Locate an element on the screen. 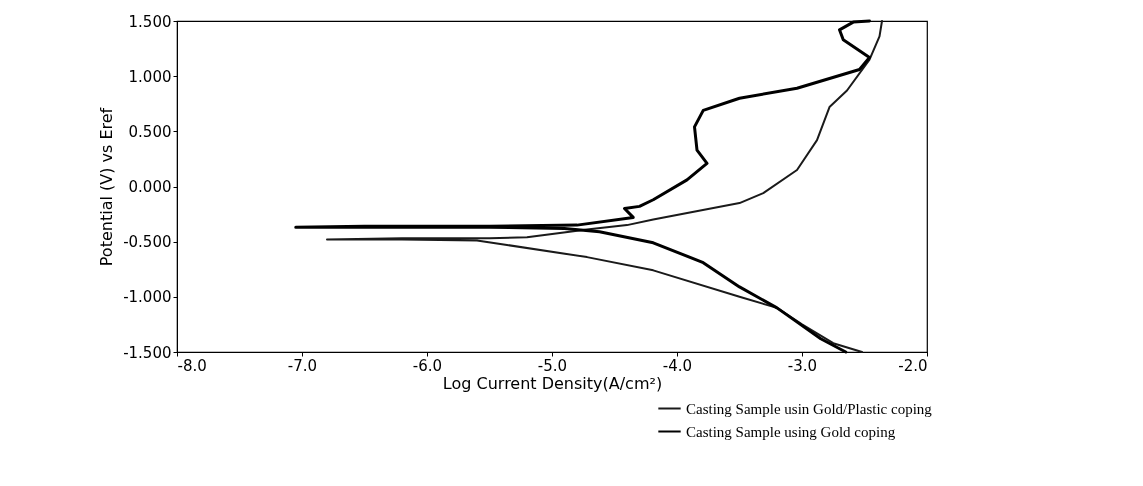 The height and width of the screenshot is (486, 1143). x-tick-label: -2.0 is located at coordinates (913, 365).